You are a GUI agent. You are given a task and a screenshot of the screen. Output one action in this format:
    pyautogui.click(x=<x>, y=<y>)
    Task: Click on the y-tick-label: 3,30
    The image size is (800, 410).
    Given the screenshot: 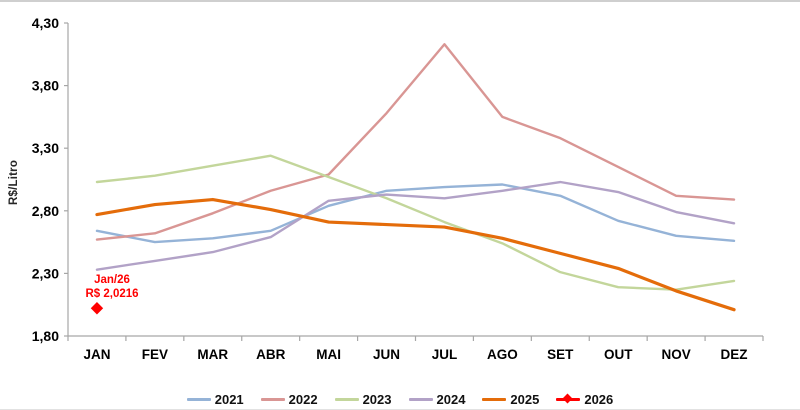 What is the action you would take?
    pyautogui.click(x=45, y=148)
    